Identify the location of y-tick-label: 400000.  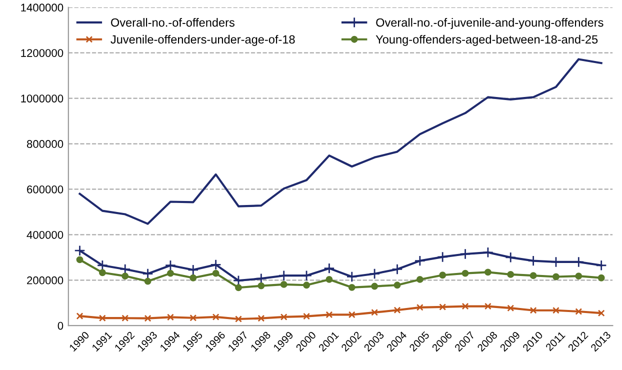
(45, 234).